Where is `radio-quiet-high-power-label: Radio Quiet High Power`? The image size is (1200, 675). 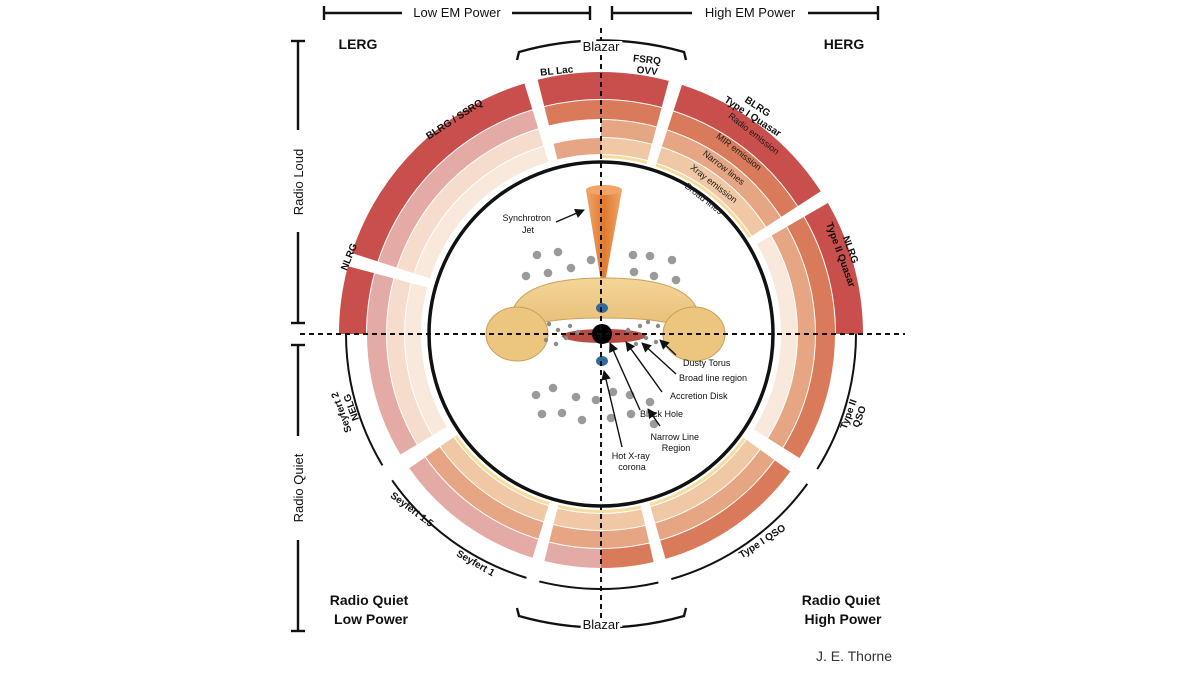 radio-quiet-high-power-label: Radio Quiet High Power is located at coordinates (843, 609).